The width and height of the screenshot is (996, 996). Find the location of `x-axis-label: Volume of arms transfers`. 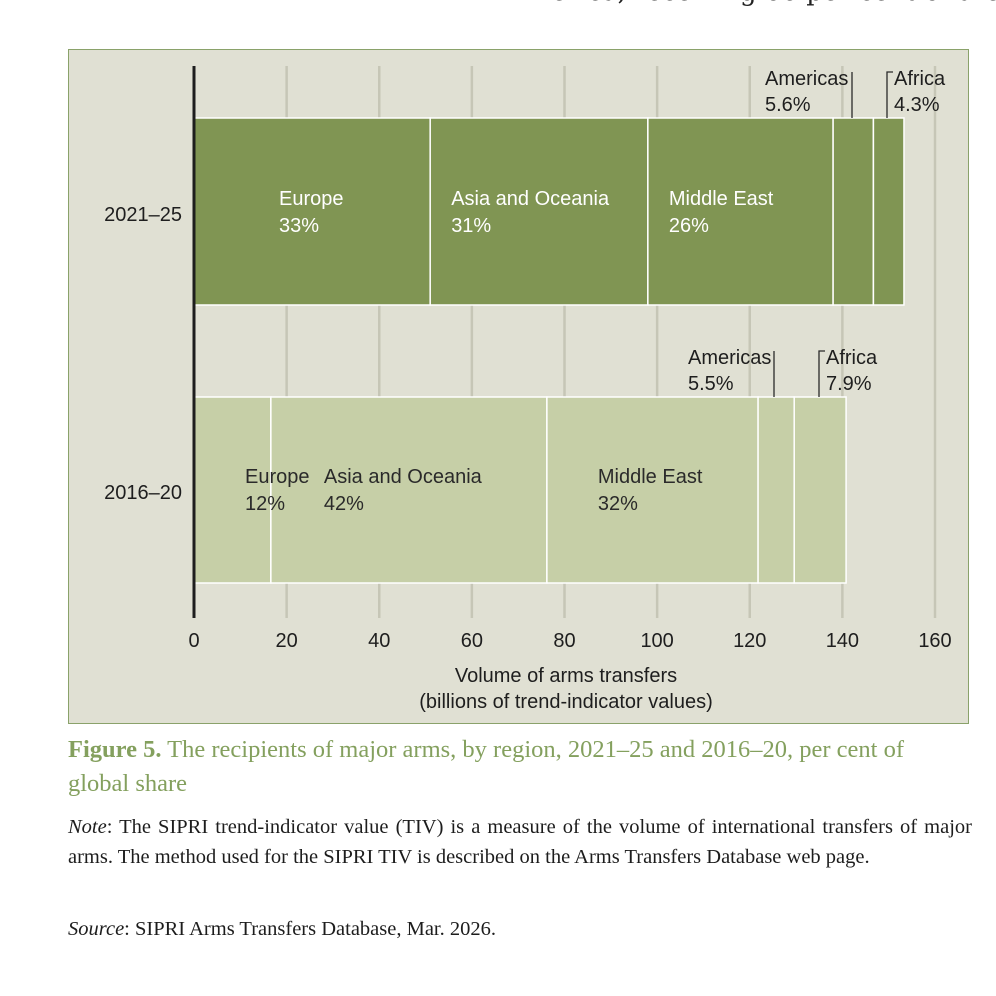

x-axis-label: Volume of arms transfers is located at coordinates (566, 676).